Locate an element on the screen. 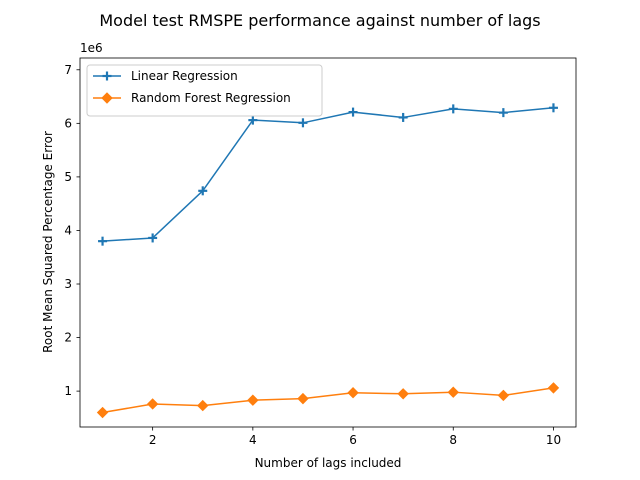 The image size is (640, 480). legend-item-1-label: Linear Regression is located at coordinates (184, 76).